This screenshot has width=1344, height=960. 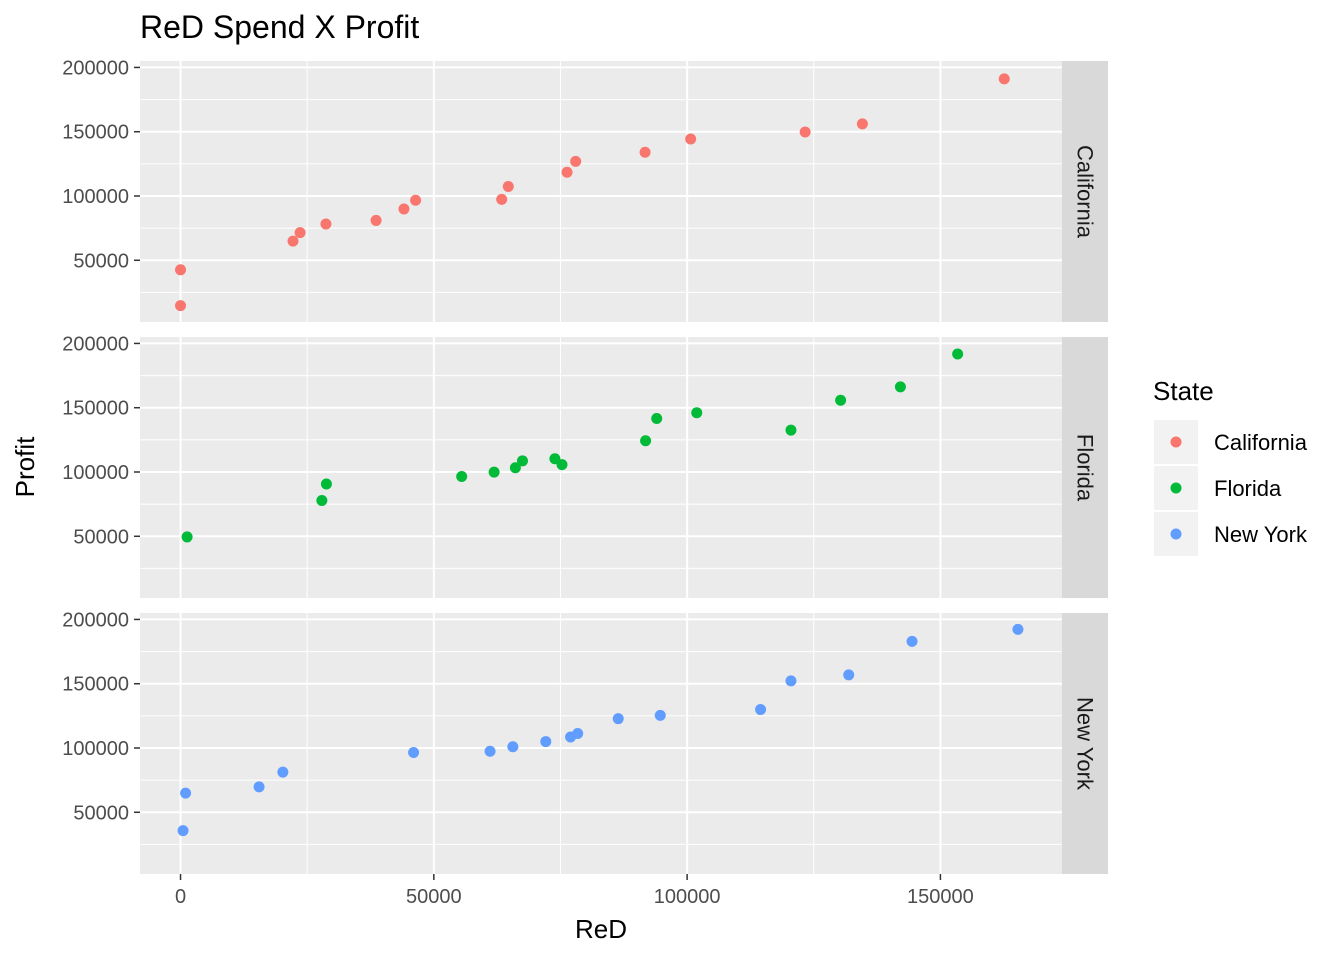 What do you see at coordinates (601, 929) in the screenshot?
I see `x-axis-title: ReD` at bounding box center [601, 929].